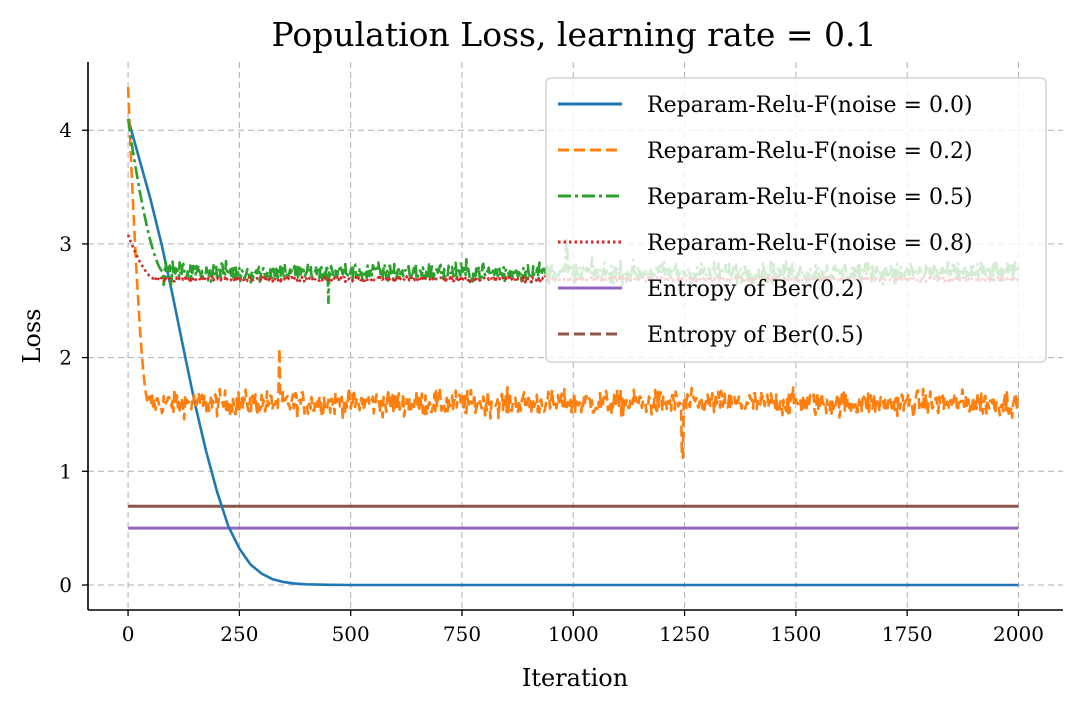 This screenshot has height=711, width=1081. Describe the element at coordinates (684, 634) in the screenshot. I see `x-tick-label: 1250` at that location.